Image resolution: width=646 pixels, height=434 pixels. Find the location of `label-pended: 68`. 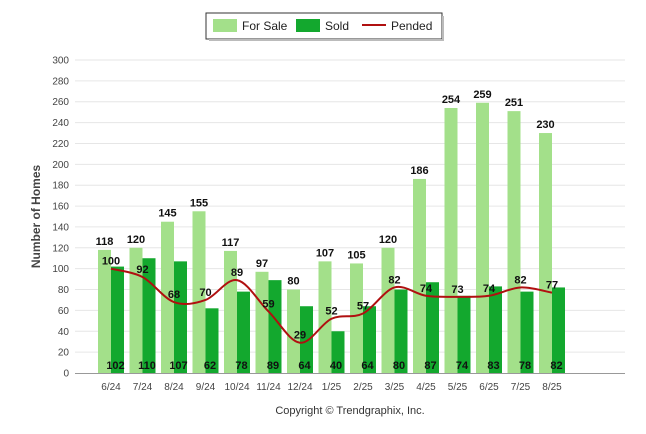

label-pended: 68 is located at coordinates (174, 295).